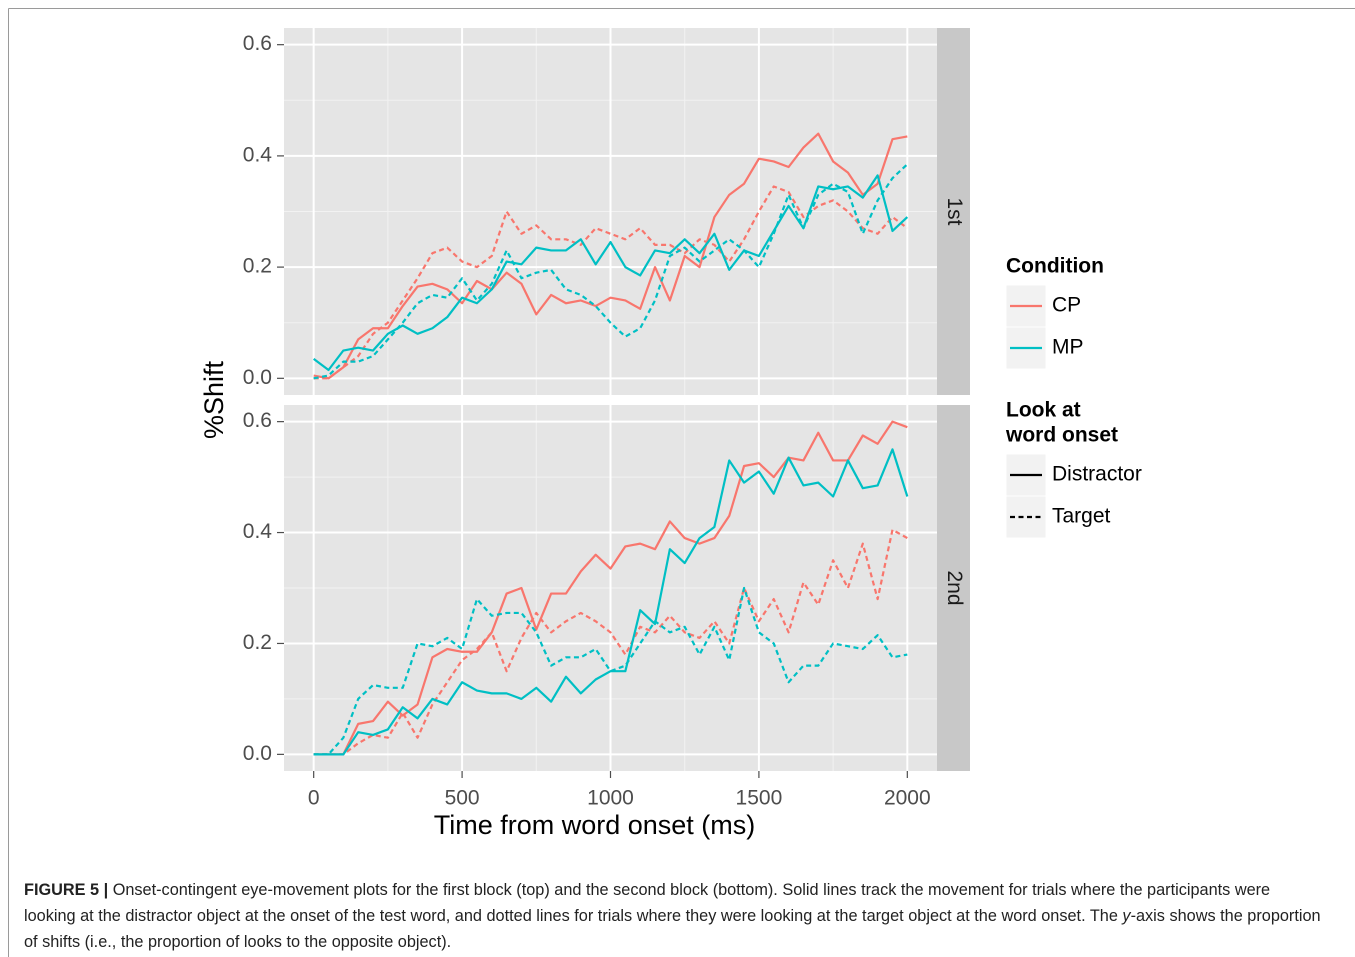 The width and height of the screenshot is (1355, 957). I want to click on legend-title: word onset, so click(1061, 435).